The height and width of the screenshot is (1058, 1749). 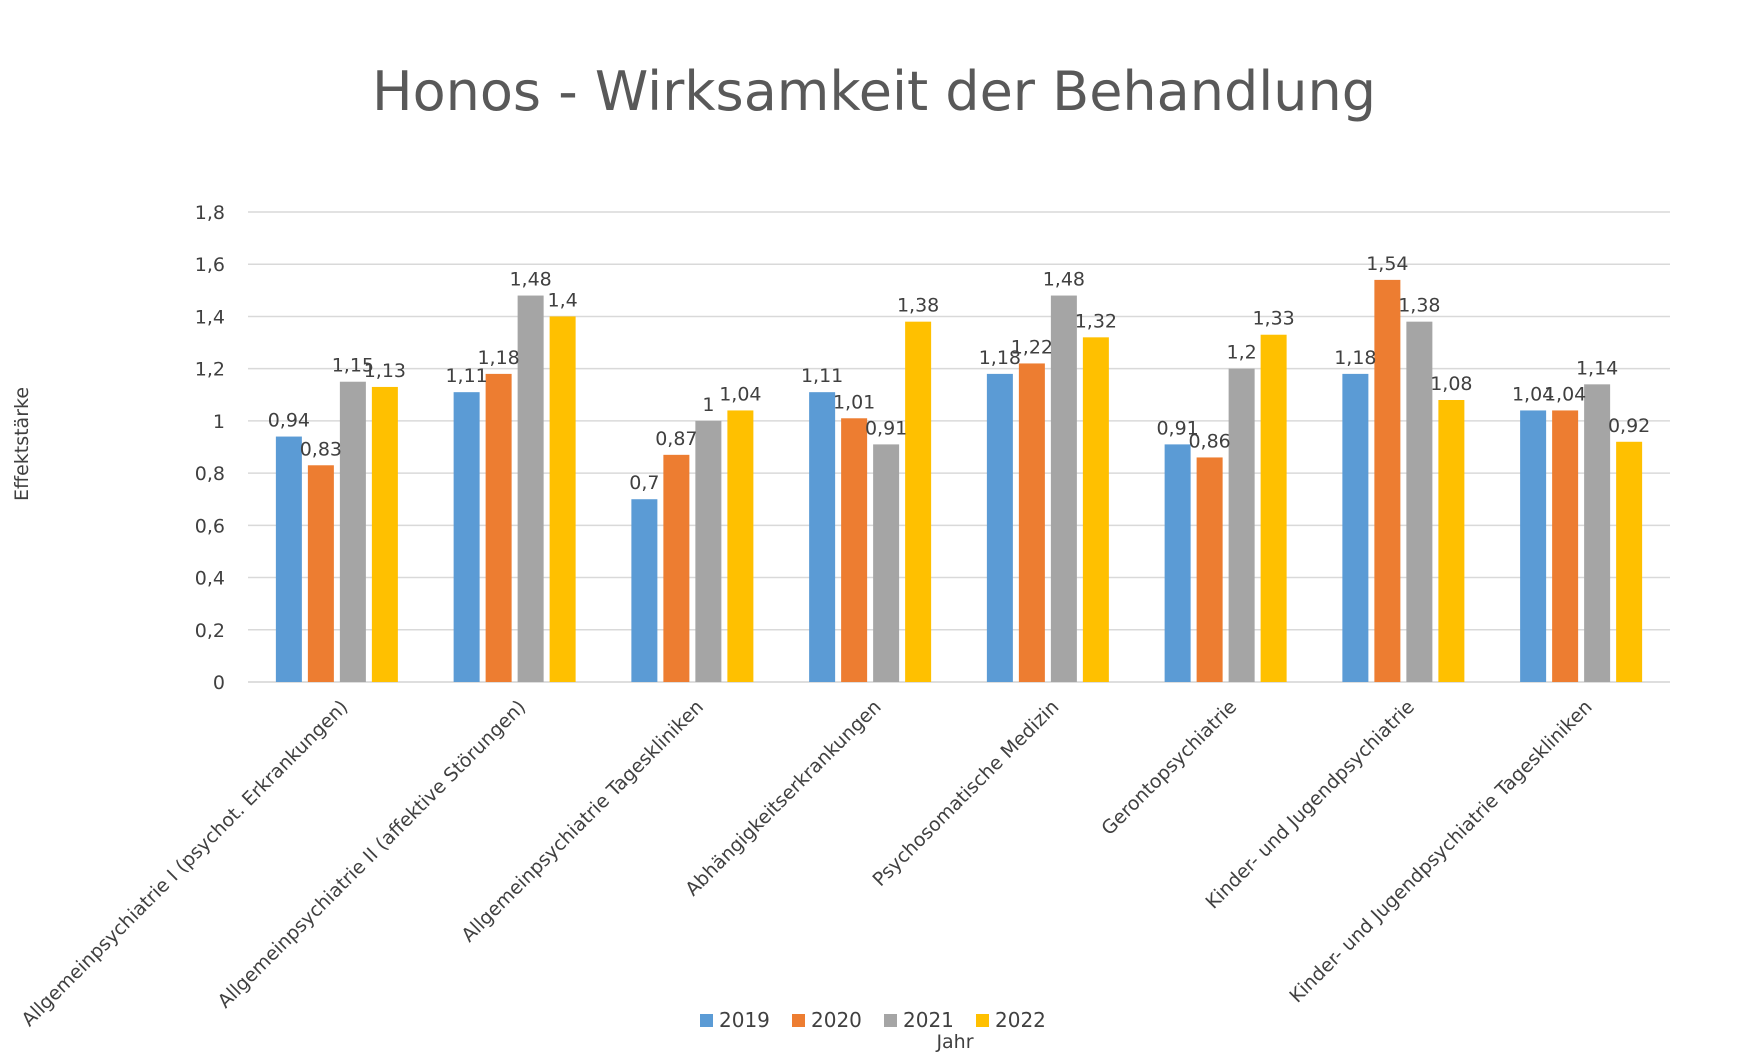 What do you see at coordinates (210, 317) in the screenshot?
I see `y-tick-label: 1,4` at bounding box center [210, 317].